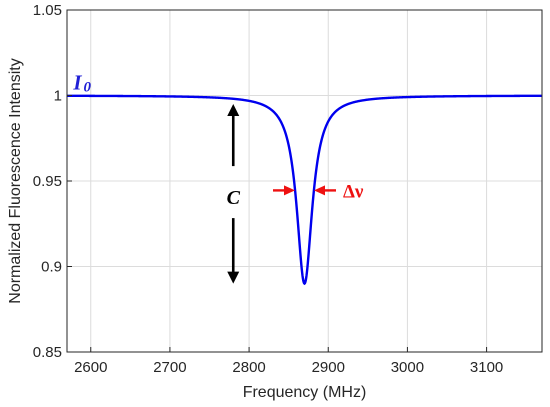 The width and height of the screenshot is (550, 407). What do you see at coordinates (233, 110) in the screenshot?
I see `contrast-arrow-up-head` at bounding box center [233, 110].